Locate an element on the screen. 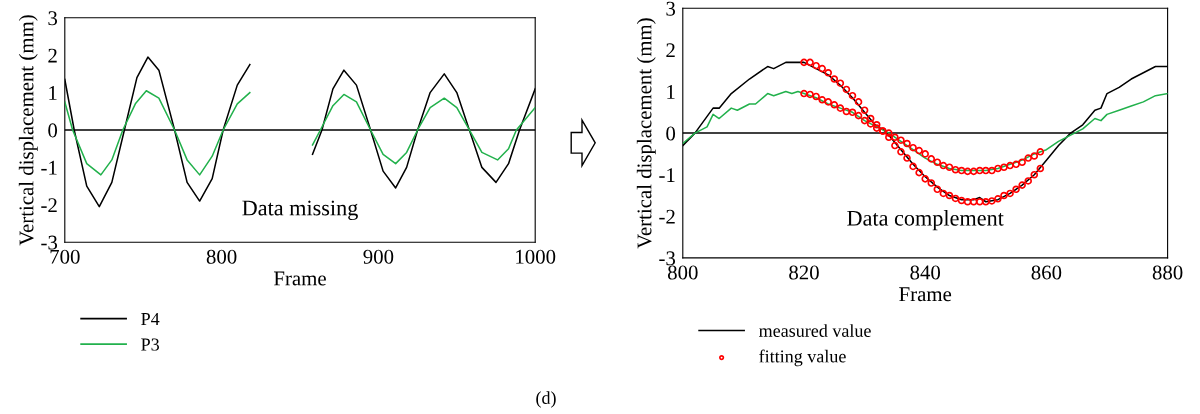 This screenshot has width=1200, height=414. x-tick-label: 1000 is located at coordinates (536, 256).